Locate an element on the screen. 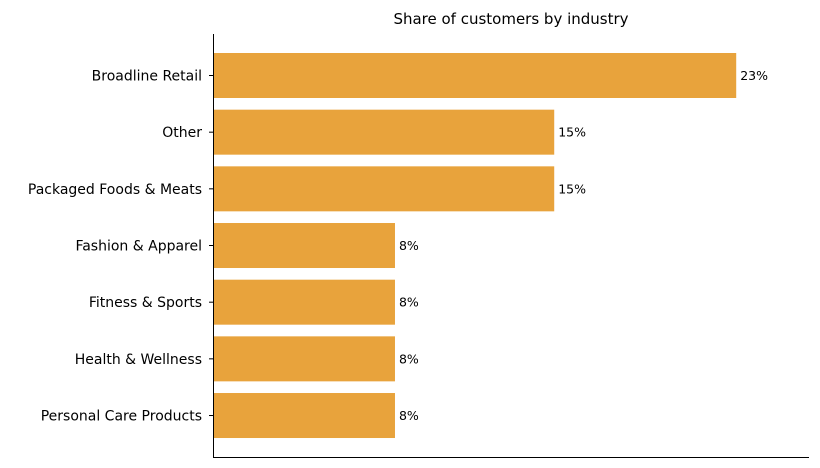 The width and height of the screenshot is (820, 468). value-label-broadline-retail: 23% is located at coordinates (754, 75).